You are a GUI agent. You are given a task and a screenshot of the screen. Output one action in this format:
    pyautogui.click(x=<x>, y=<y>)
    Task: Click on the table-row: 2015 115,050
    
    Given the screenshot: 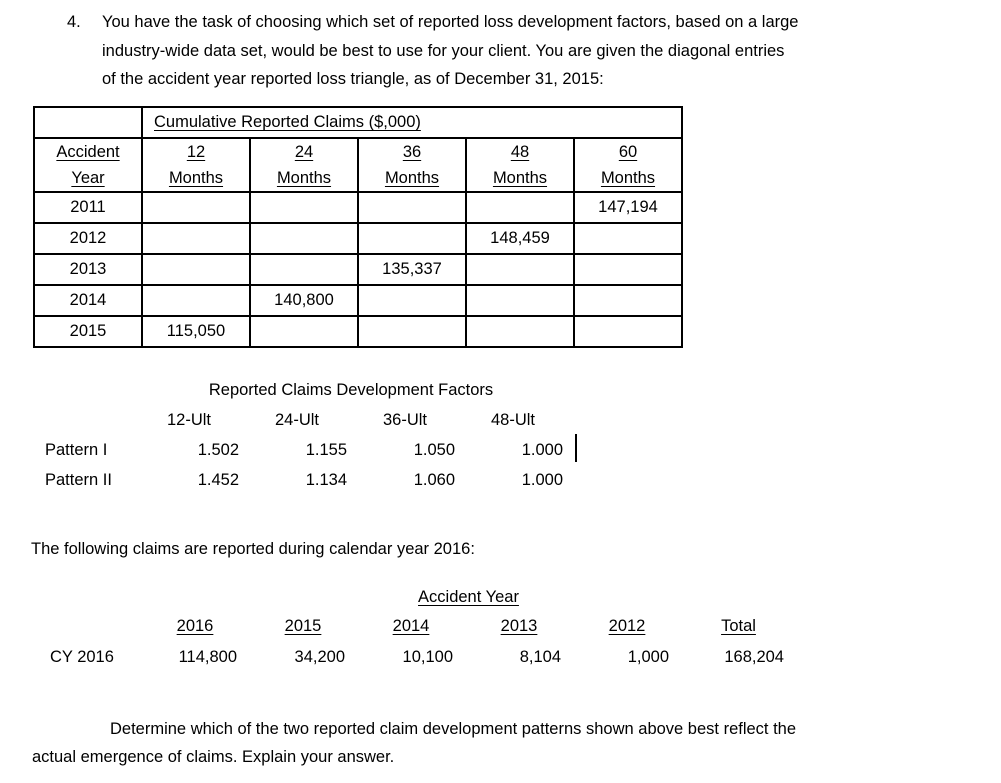 What is the action you would take?
    pyautogui.click(x=358, y=331)
    